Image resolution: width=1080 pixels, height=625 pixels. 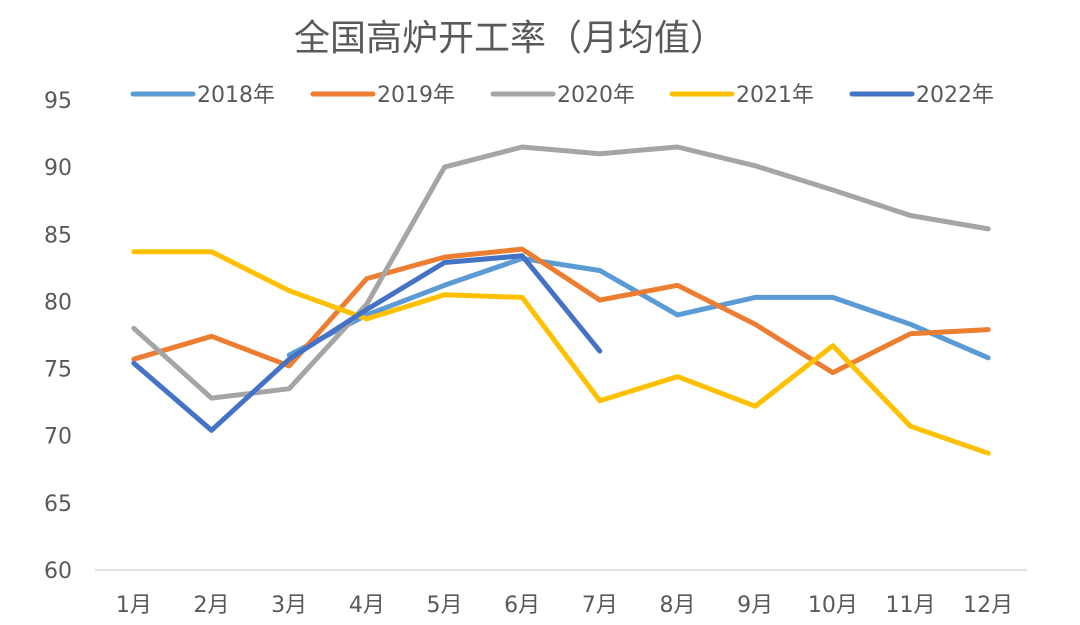 I want to click on legend-label: 2018年, so click(x=236, y=95).